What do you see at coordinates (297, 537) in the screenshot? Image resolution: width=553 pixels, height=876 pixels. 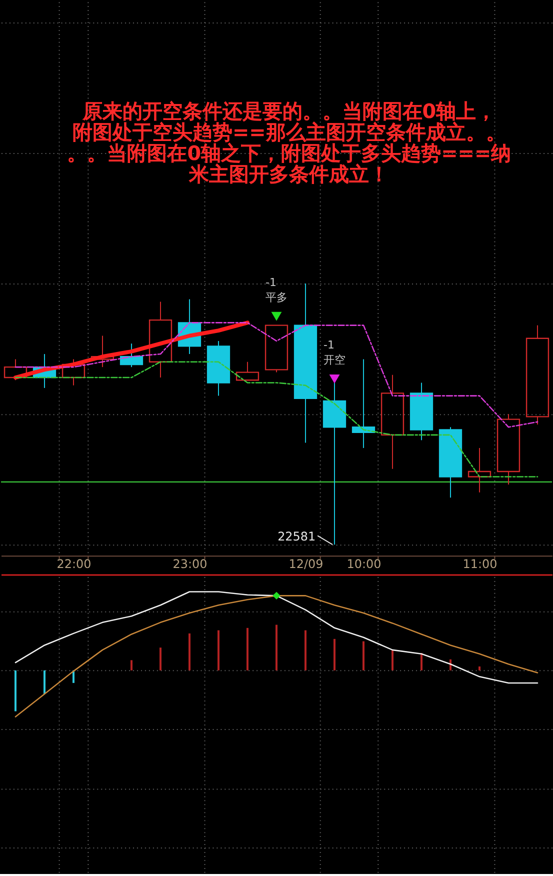 I see `annotation: 22581` at bounding box center [297, 537].